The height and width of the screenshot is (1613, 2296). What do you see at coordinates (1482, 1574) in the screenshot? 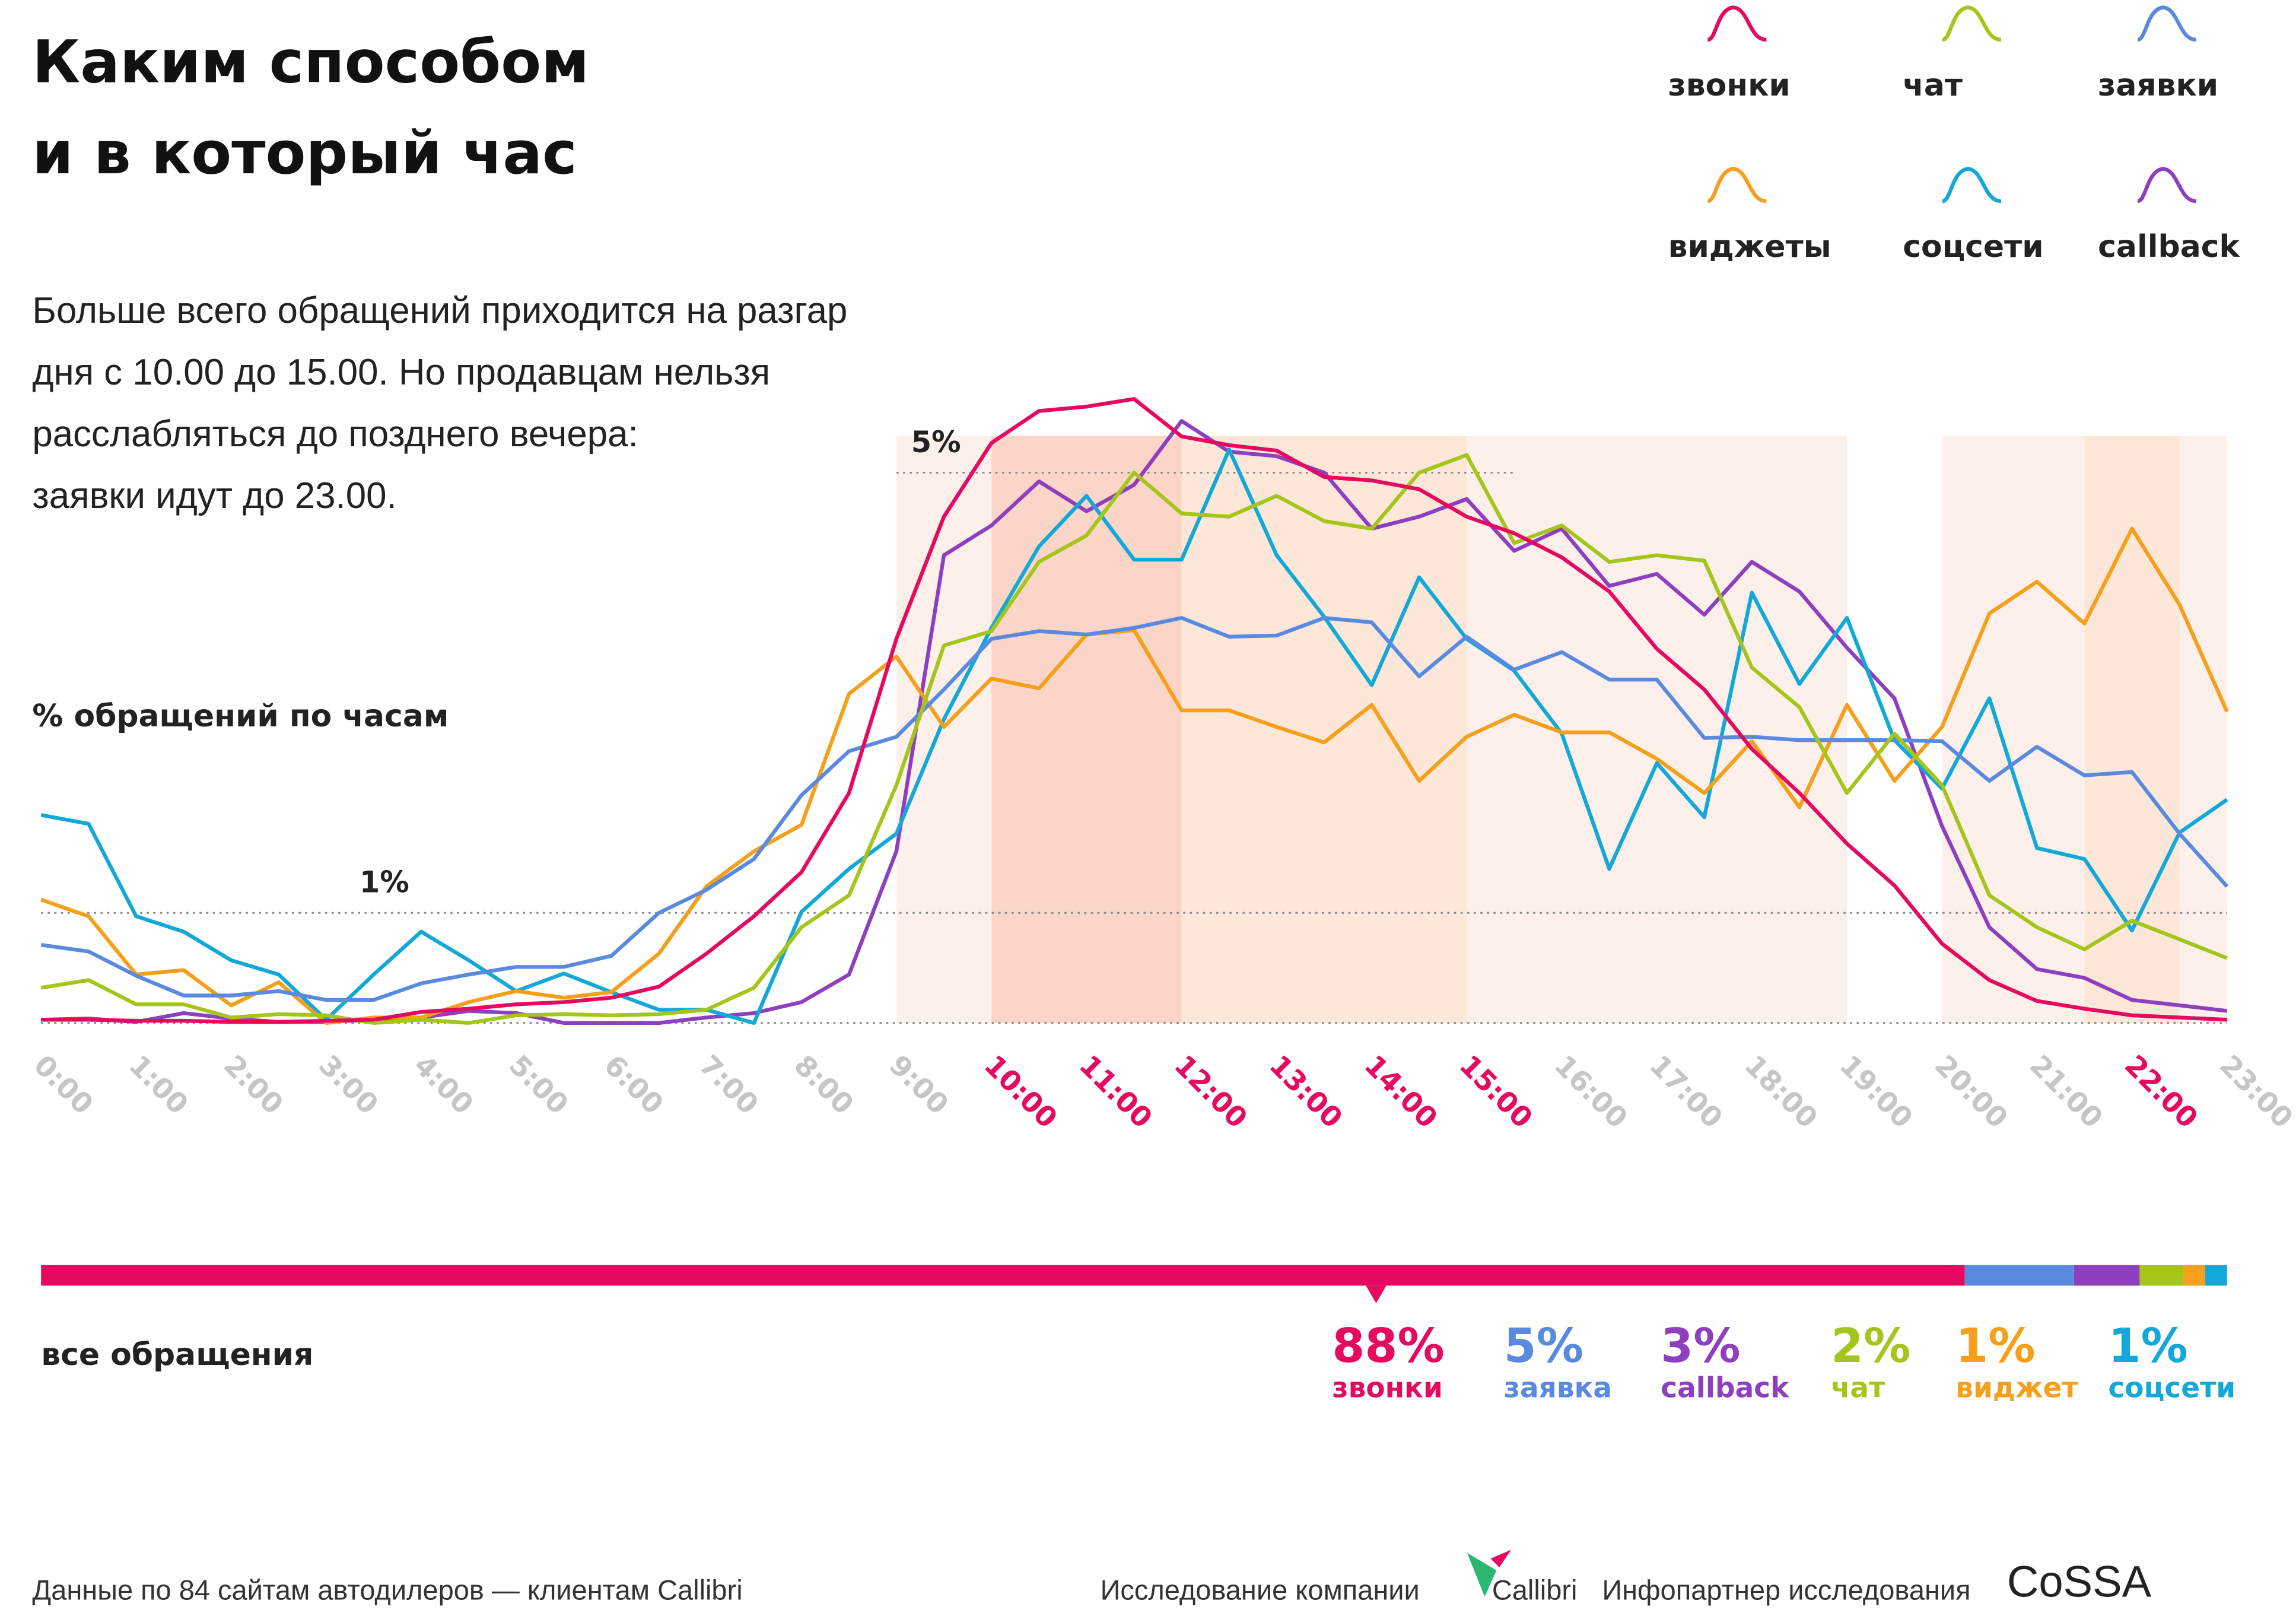
I see `company-logo` at bounding box center [1482, 1574].